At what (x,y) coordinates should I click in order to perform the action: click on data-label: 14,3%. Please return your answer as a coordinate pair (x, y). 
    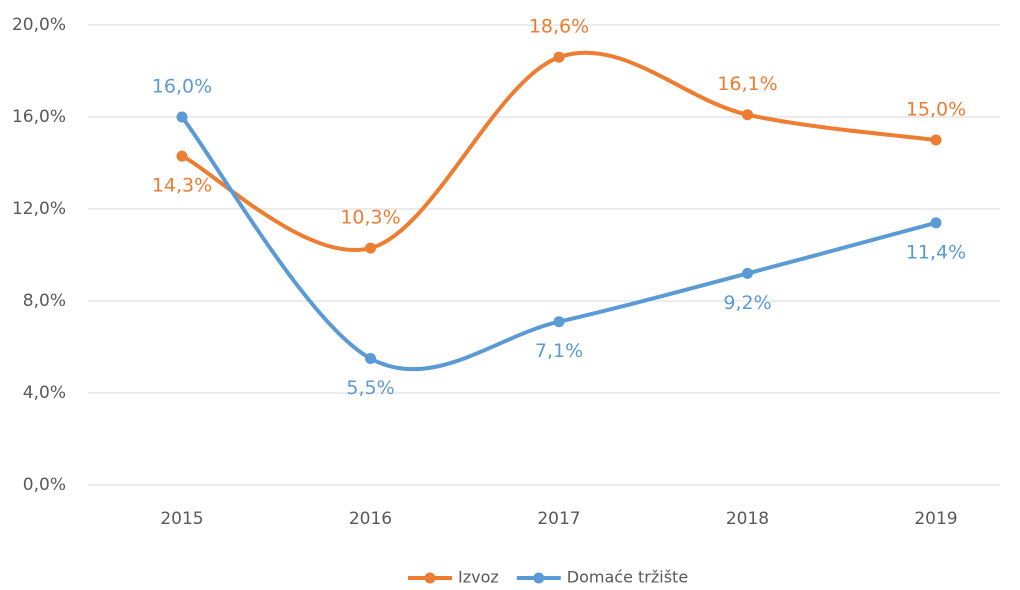
    Looking at the image, I should click on (182, 186).